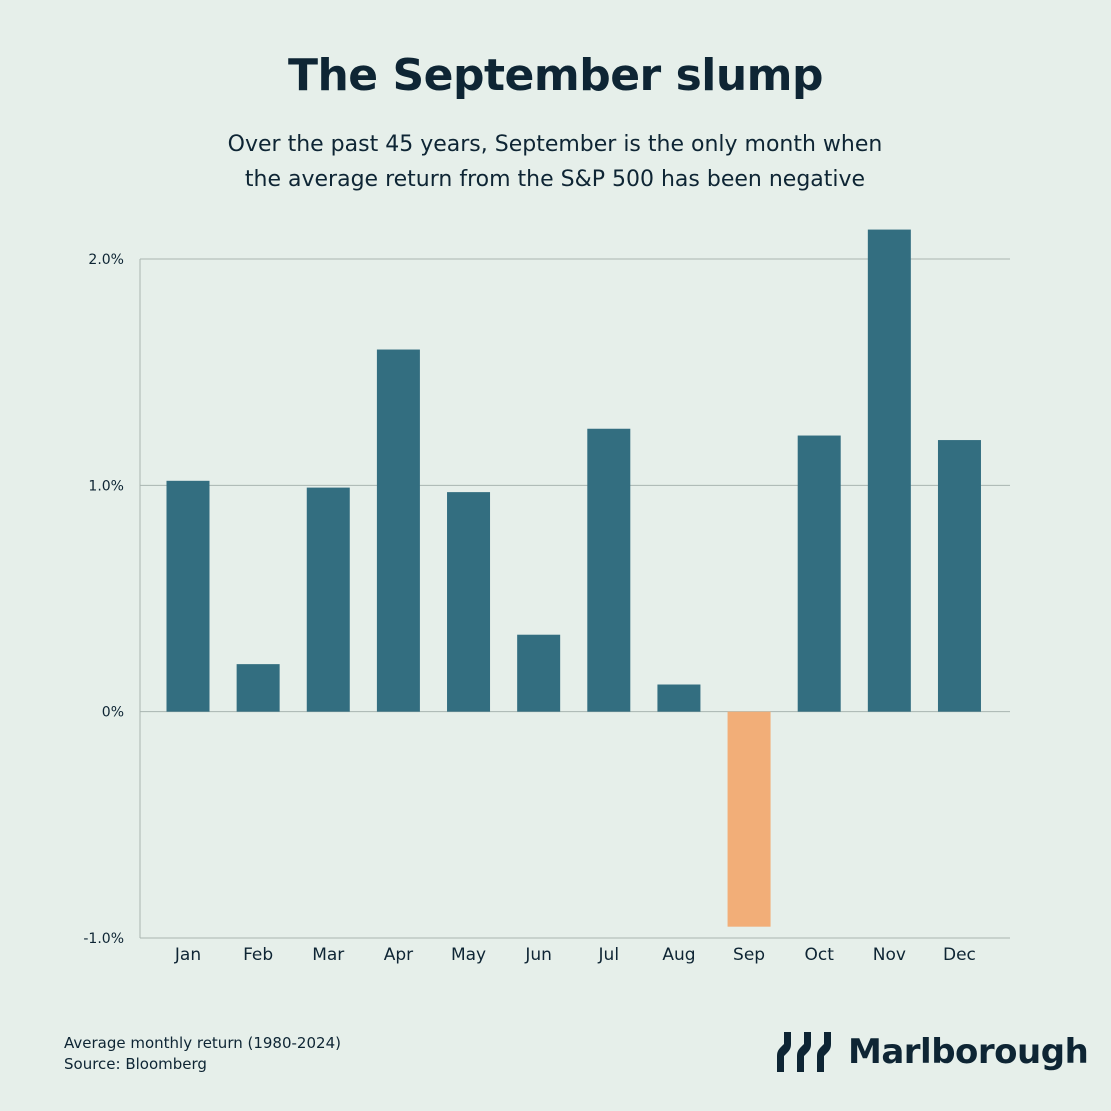 The width and height of the screenshot is (1111, 1111). What do you see at coordinates (804, 1052) in the screenshot?
I see `marlborough-logo-icon` at bounding box center [804, 1052].